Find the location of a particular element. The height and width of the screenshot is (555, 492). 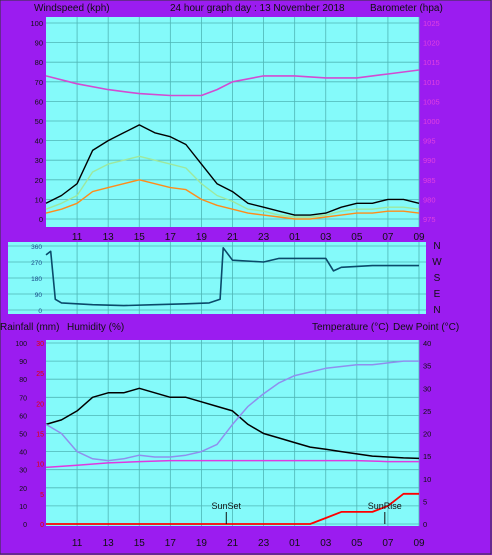

humidity-axis: 0 10 20 30 40 50 60 70 80 90 100 is located at coordinates (21, 435).